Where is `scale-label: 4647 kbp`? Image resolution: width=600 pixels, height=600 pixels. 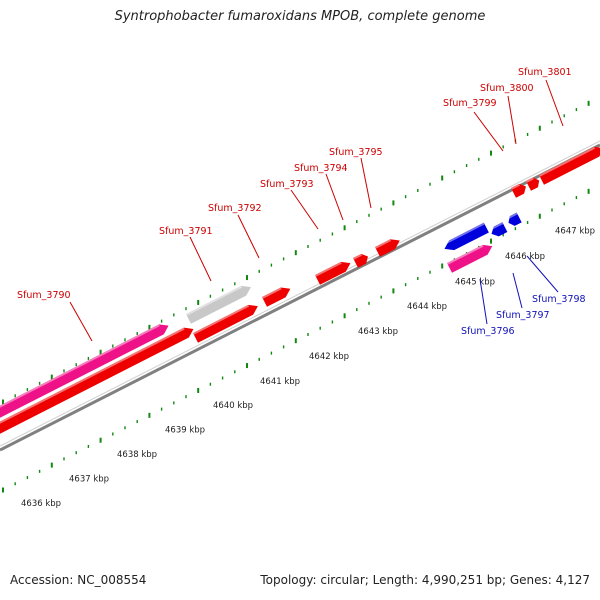 scale-label: 4647 kbp is located at coordinates (575, 232).